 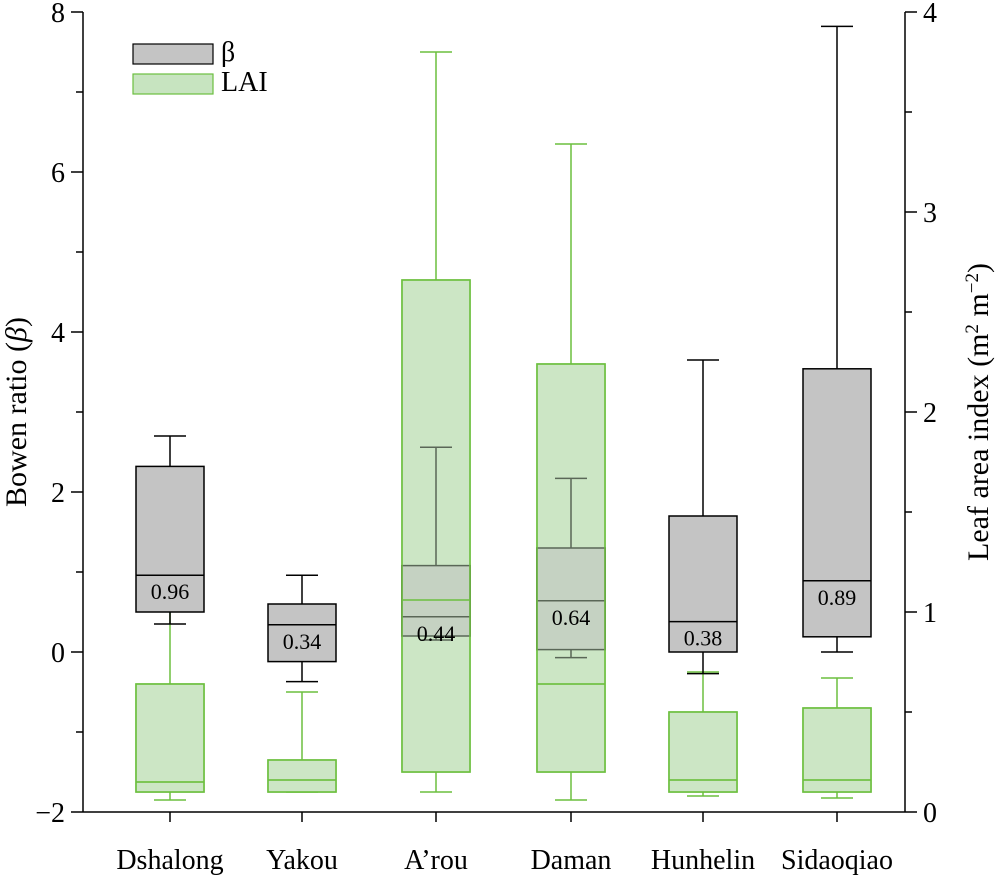 What do you see at coordinates (979, 412) in the screenshot?
I see `right-axis-title: Leaf area index (m2 m−2)` at bounding box center [979, 412].